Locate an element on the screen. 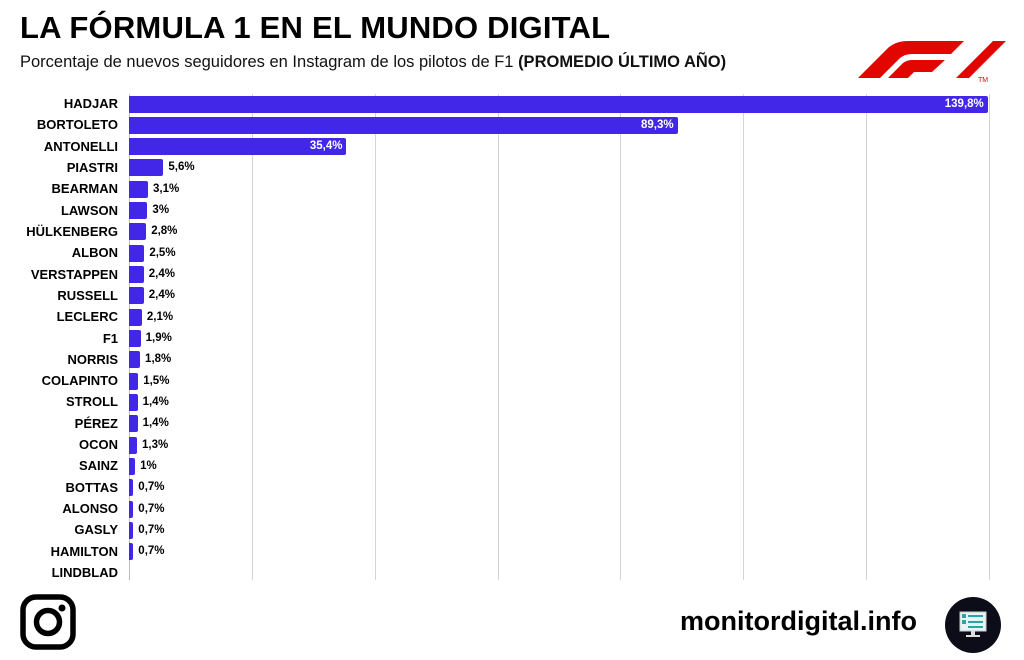 The width and height of the screenshot is (1024, 660). data-label: 2,8% is located at coordinates (164, 231).